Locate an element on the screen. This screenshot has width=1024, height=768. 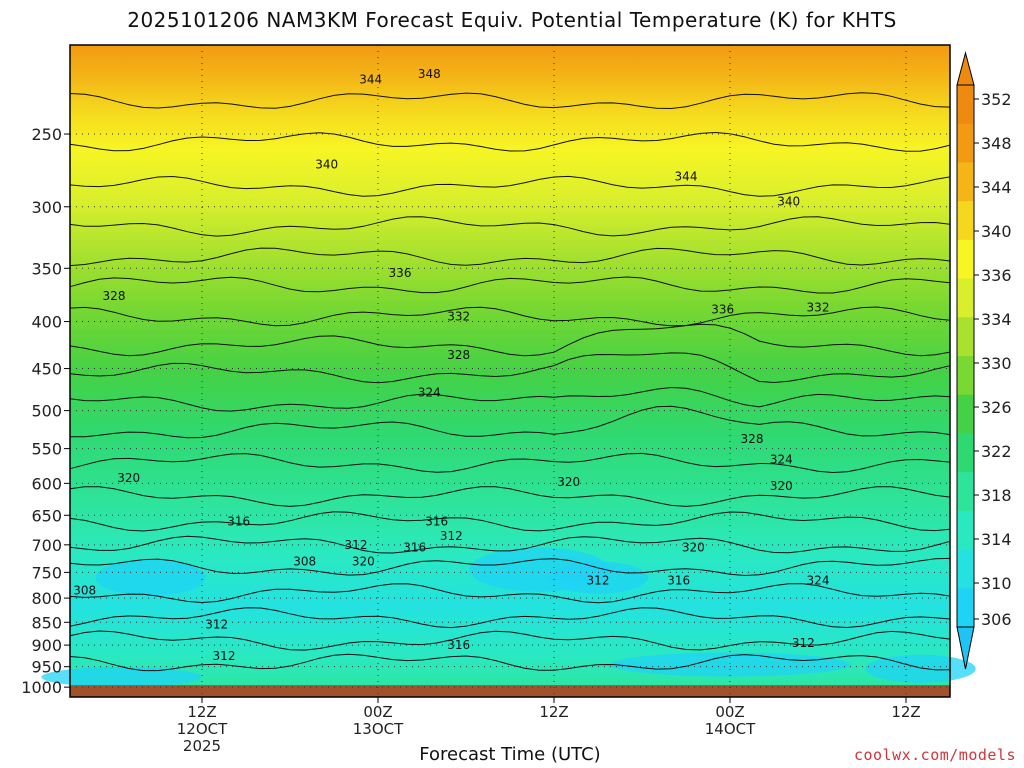
contour-label: 348 is located at coordinates (429, 74).